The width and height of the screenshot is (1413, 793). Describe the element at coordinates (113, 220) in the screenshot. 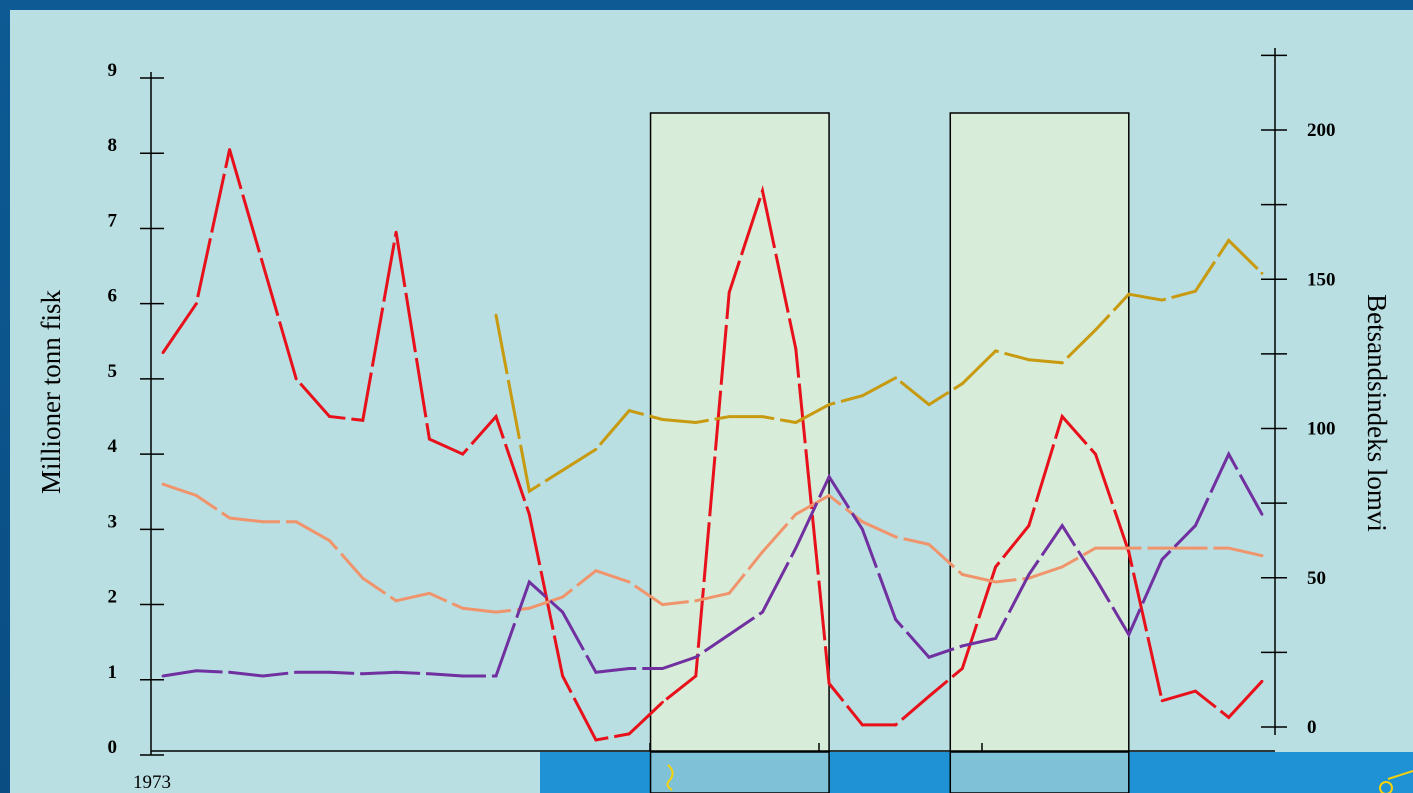

I see `left-tick-label: 7` at that location.